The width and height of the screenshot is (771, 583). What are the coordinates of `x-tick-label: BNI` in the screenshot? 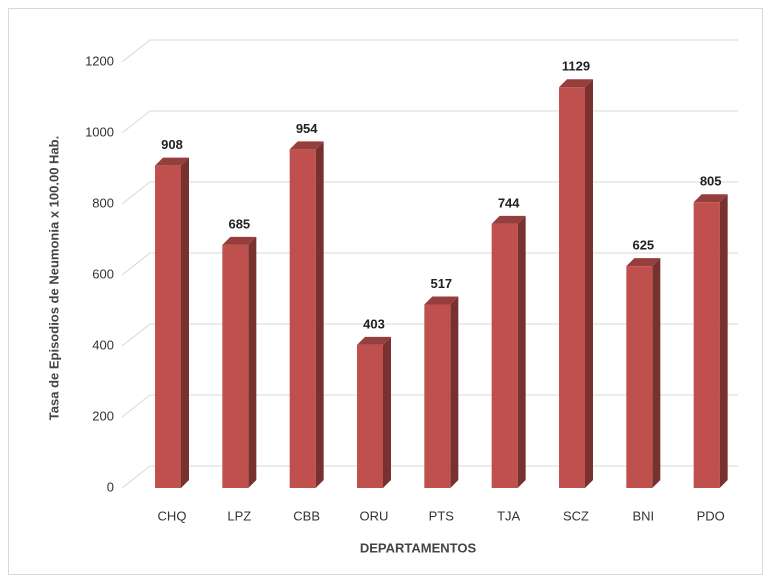 It's located at (643, 515).